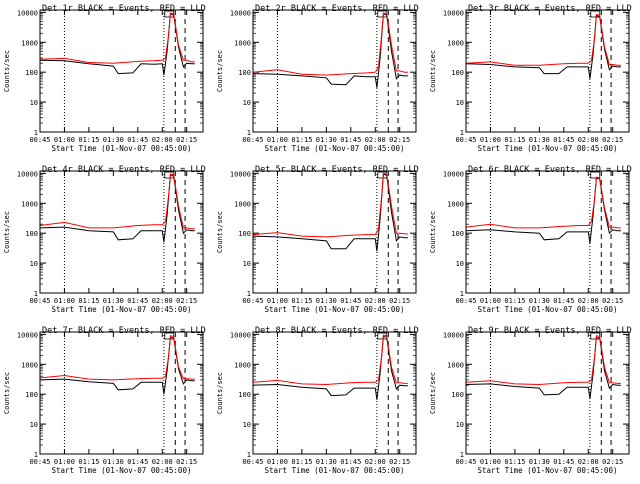 The image size is (640, 484). I want to click on chart-title: Det 9r BLACK = Events, RED = LLD, so click(550, 331).